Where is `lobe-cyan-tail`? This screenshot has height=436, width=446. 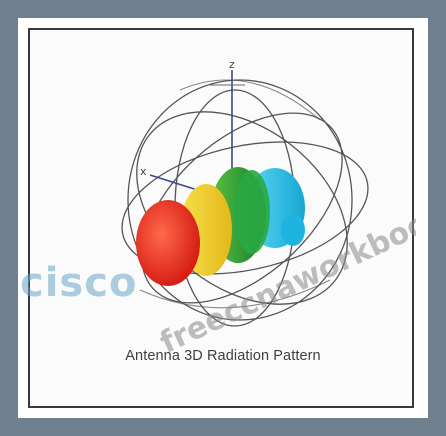 lobe-cyan-tail is located at coordinates (293, 230).